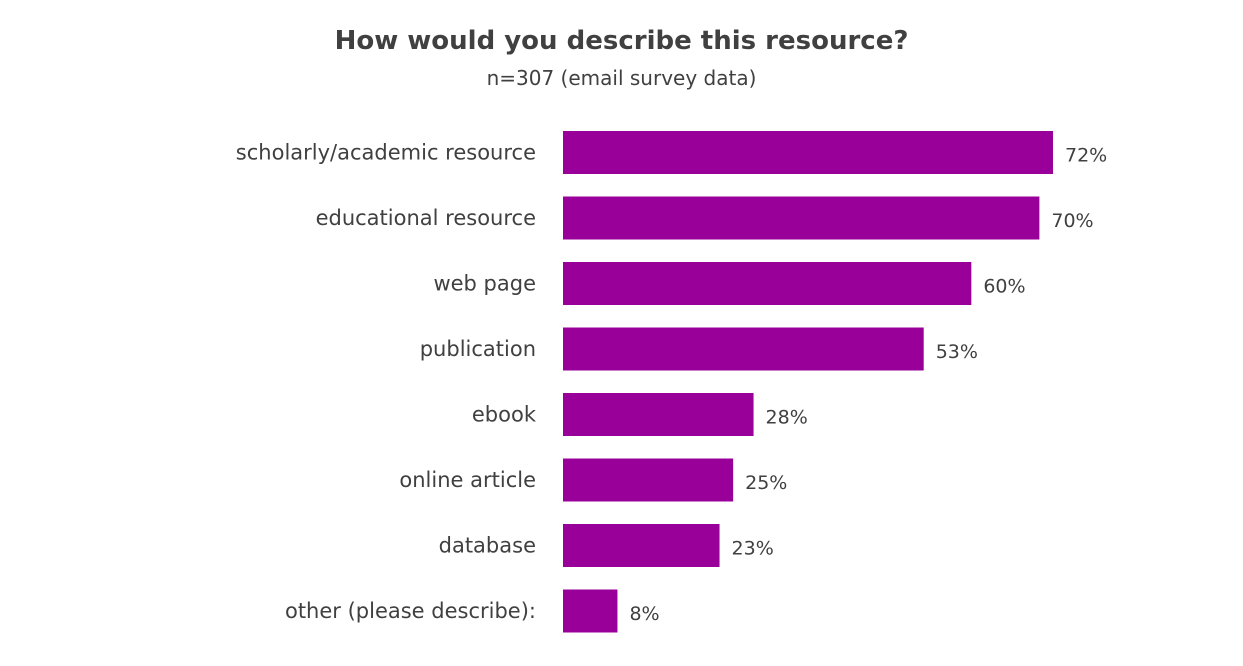  Describe the element at coordinates (644, 614) in the screenshot. I see `value-label: 8%` at that location.